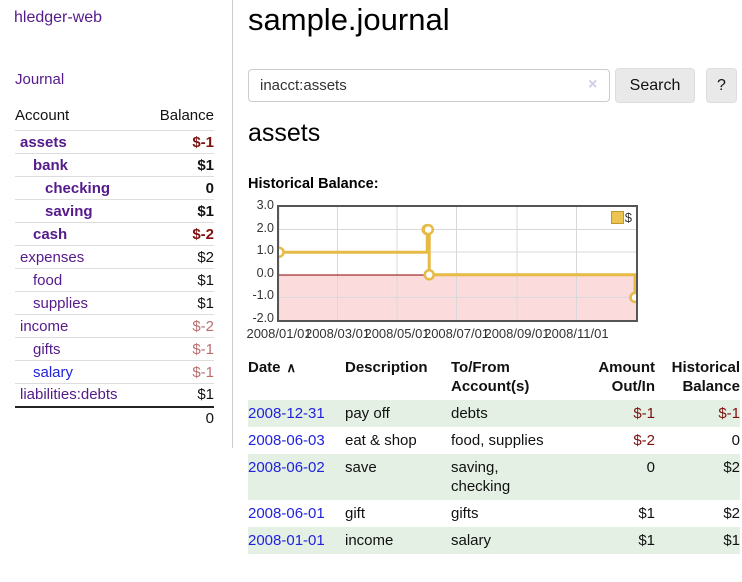  I want to click on account-link: bank, so click(51, 165).